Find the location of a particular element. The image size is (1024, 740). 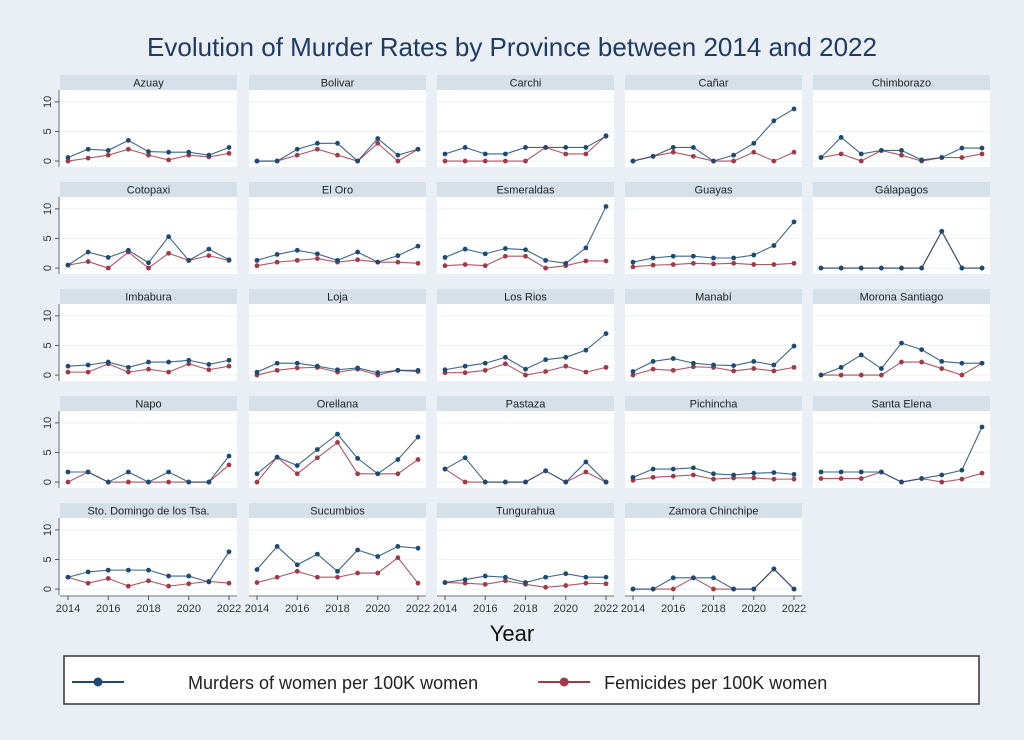

panel-title: Azuay is located at coordinates (148, 84).